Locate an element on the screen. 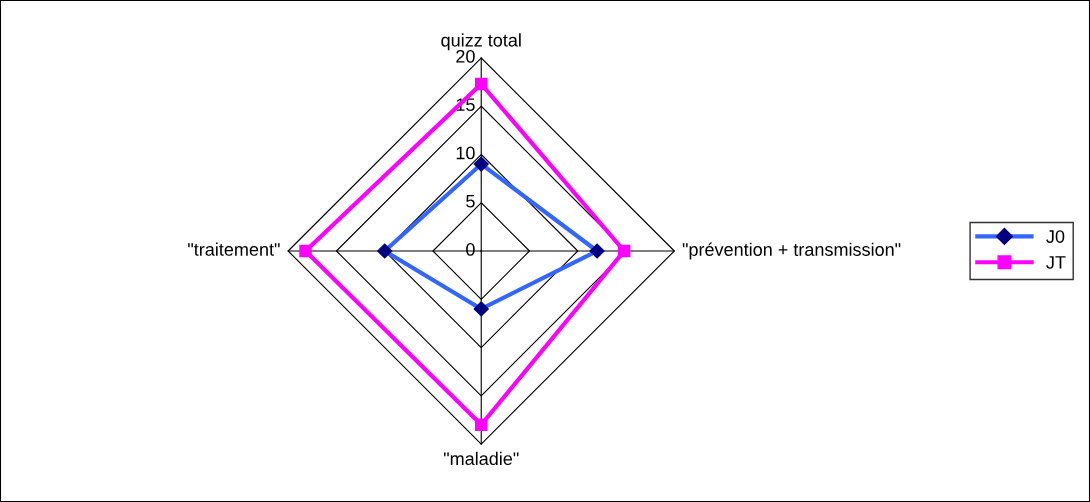  spoke-label: "prévention + transmission" is located at coordinates (791, 251).